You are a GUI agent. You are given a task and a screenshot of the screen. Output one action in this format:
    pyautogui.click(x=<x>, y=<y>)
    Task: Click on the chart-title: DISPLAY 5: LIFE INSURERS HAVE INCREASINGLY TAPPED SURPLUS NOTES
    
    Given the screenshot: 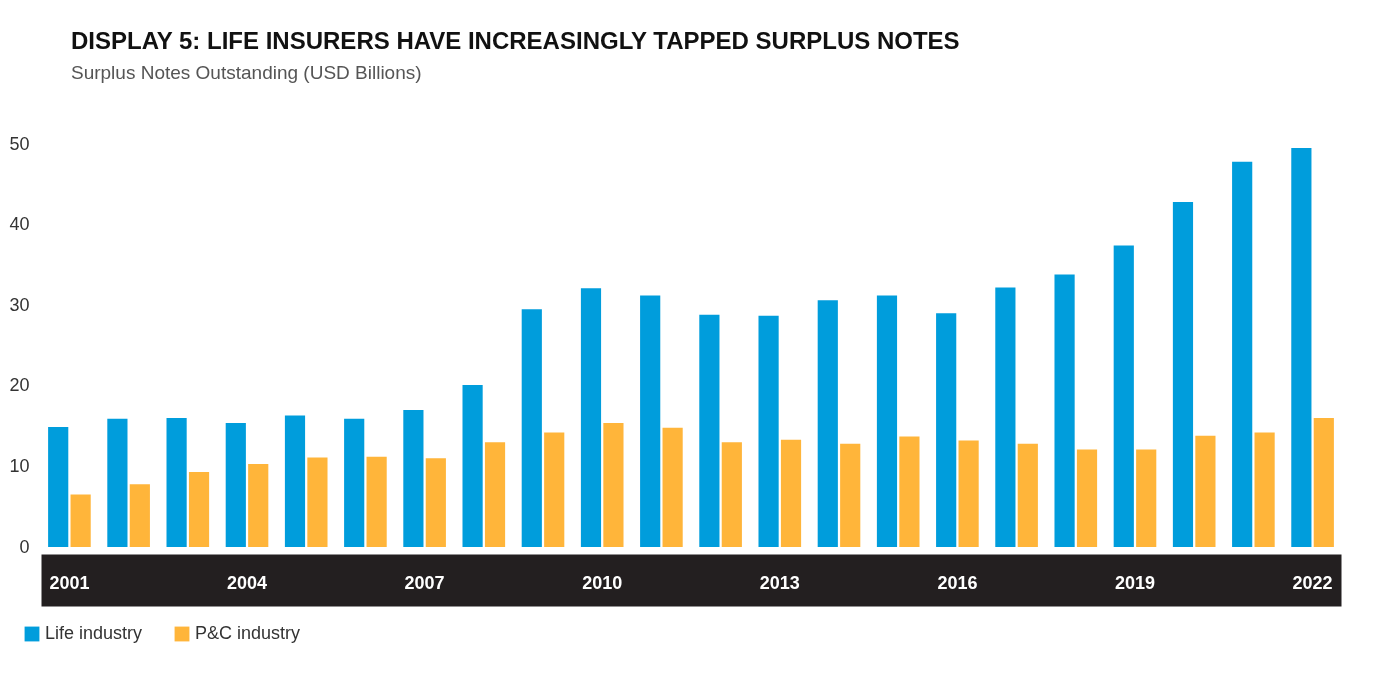 What is the action you would take?
    pyautogui.click(x=515, y=40)
    